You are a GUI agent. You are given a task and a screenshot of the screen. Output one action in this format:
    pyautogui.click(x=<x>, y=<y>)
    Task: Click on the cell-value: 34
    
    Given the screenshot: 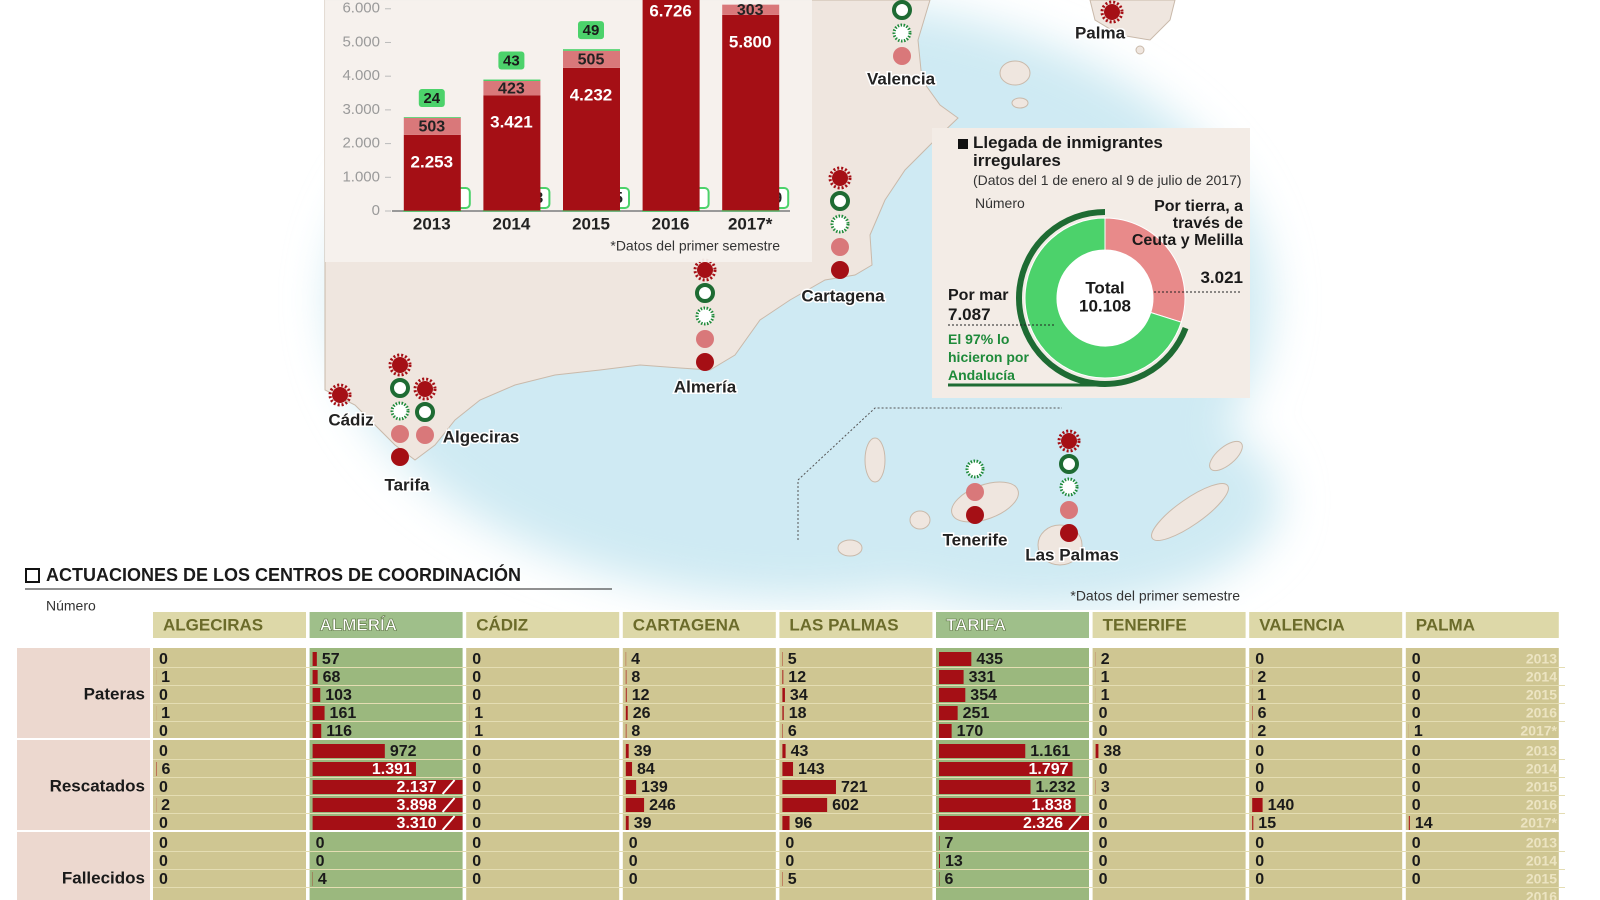 What is the action you would take?
    pyautogui.click(x=799, y=695)
    